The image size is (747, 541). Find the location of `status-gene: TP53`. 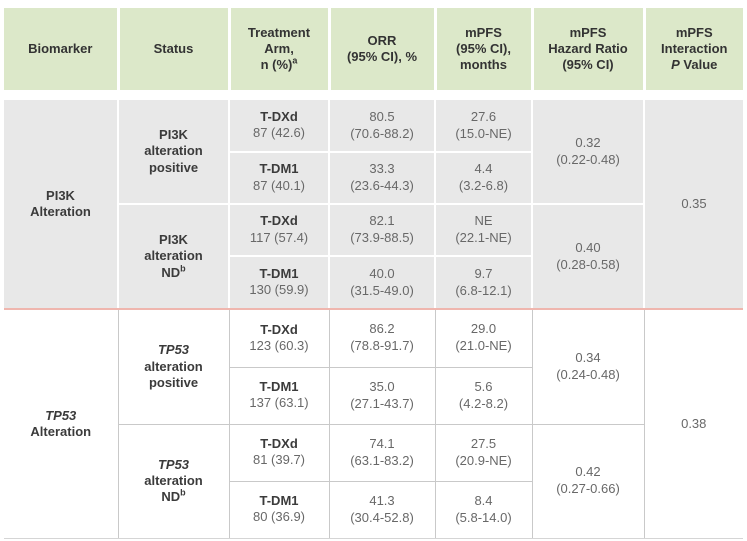

status-gene: TP53 is located at coordinates (173, 350).